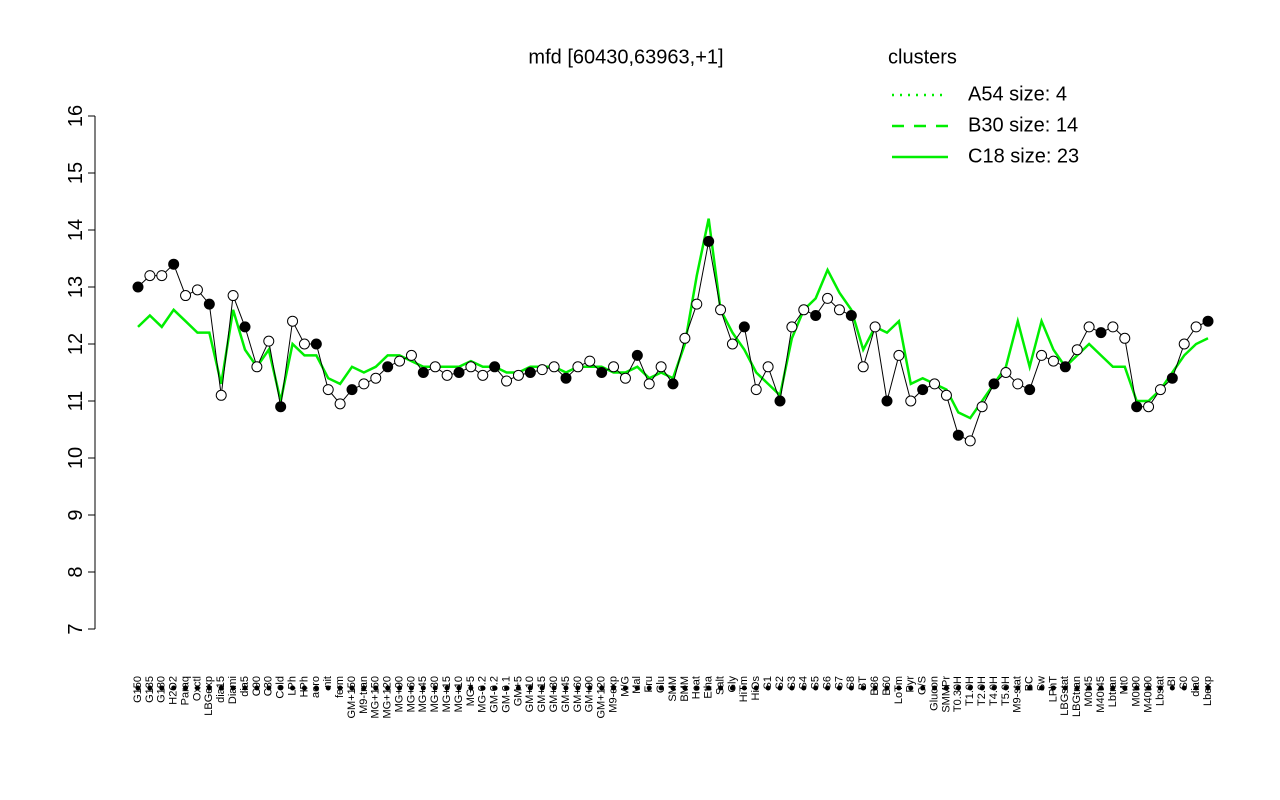  I want to click on x-tick-label: GM+45, so click(566, 694).